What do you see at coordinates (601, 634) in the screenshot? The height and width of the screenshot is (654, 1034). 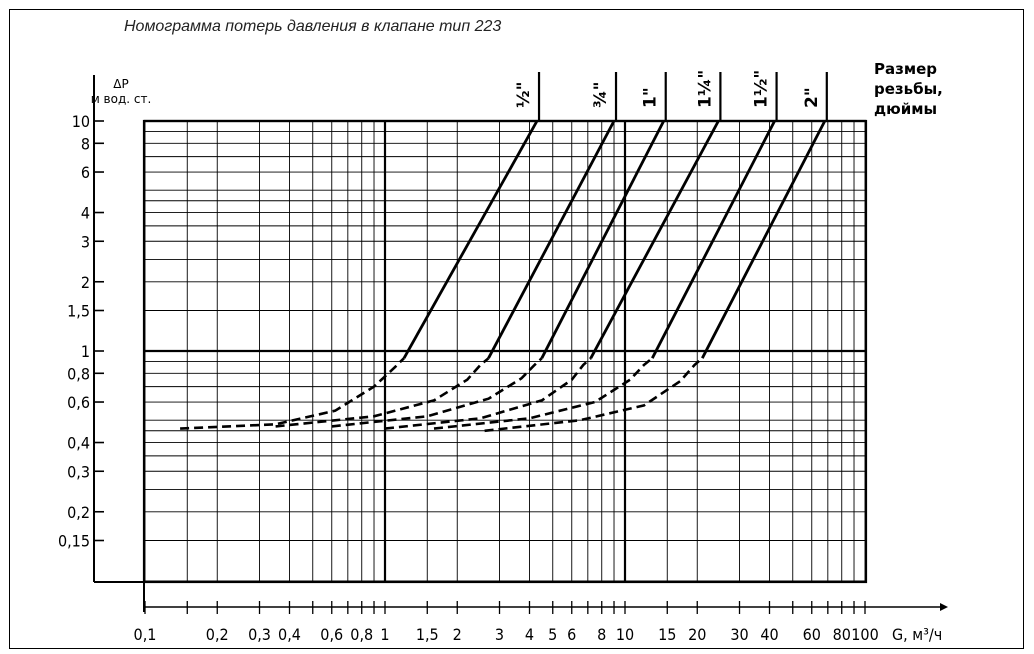 I see `x-tick-label: 8` at bounding box center [601, 634].